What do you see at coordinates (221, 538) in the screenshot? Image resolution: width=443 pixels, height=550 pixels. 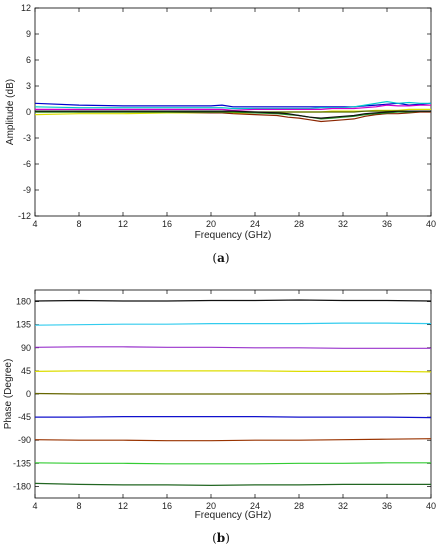 I see `panel-b-caption: (b)` at bounding box center [221, 538].